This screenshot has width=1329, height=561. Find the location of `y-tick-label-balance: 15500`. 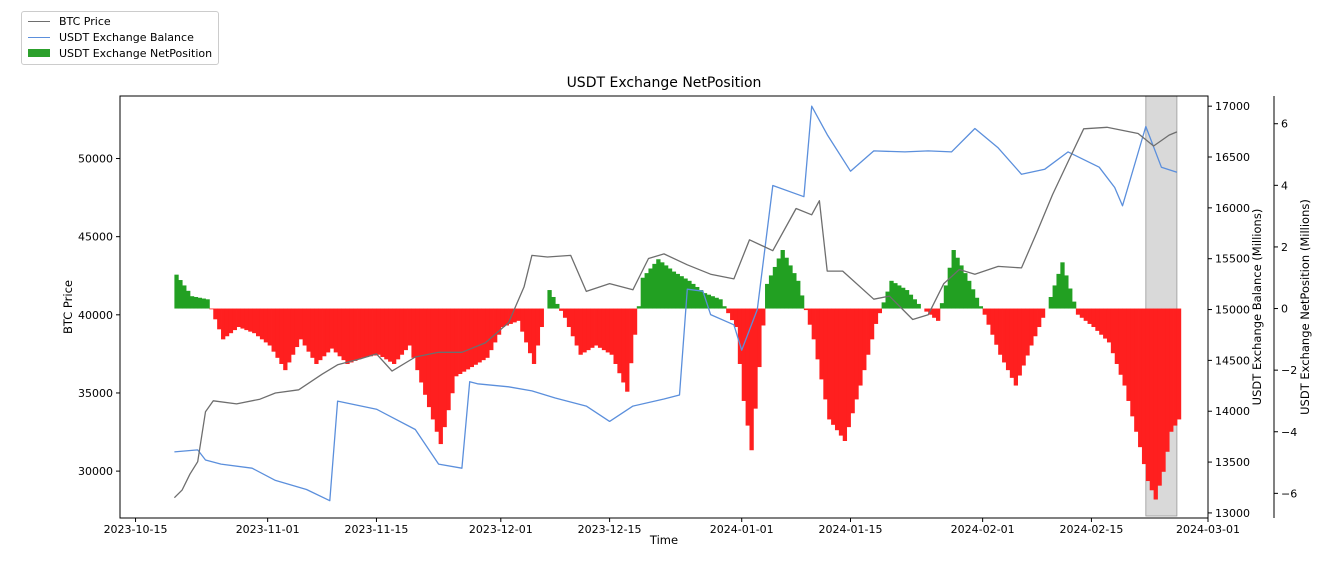

y-tick-label-balance: 15500 is located at coordinates (1232, 259).